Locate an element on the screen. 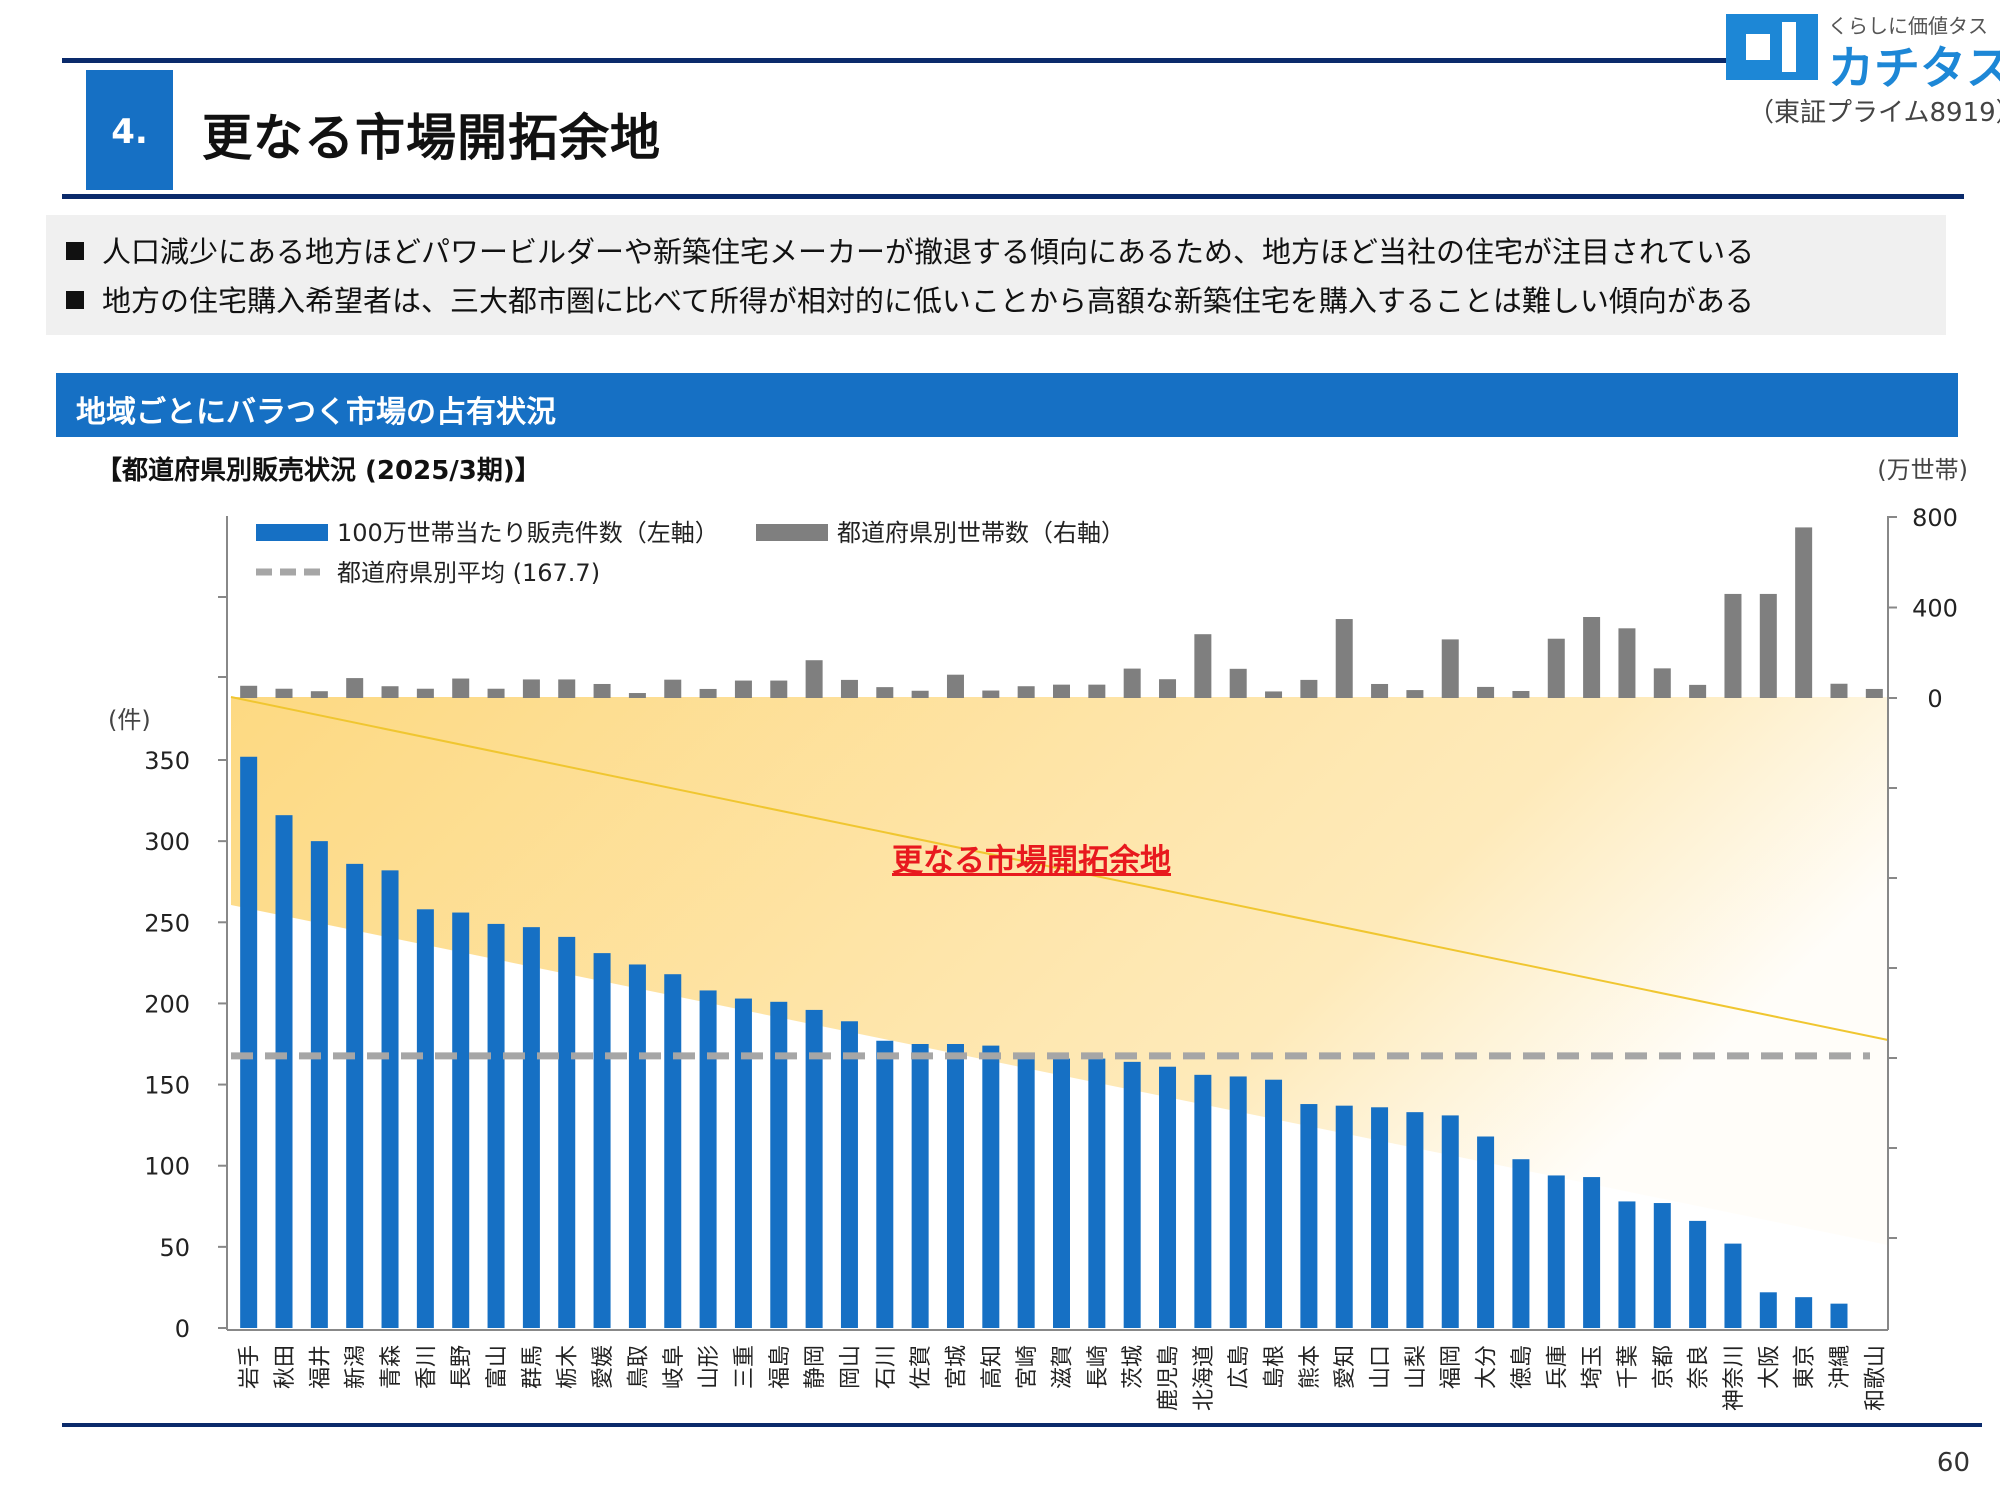 The height and width of the screenshot is (1500, 2000). category-label: 岡山 is located at coordinates (850, 1367).